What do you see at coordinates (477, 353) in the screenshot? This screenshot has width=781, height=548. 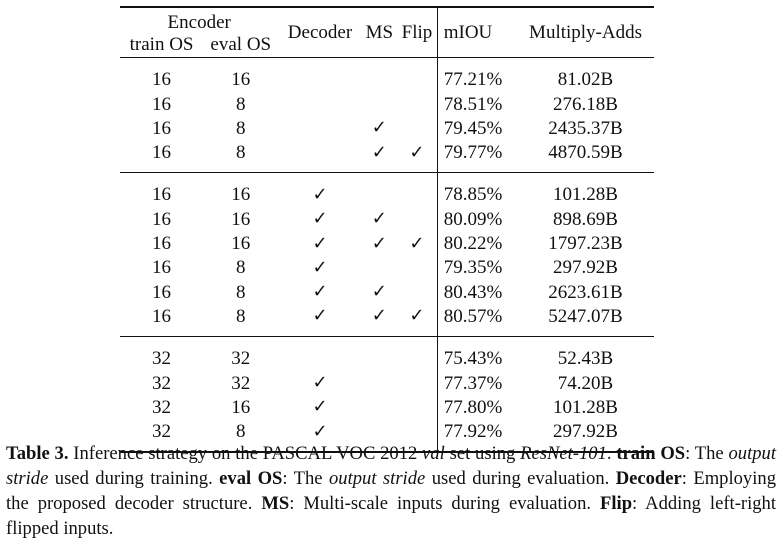 I see `cell-miou: 75.43%` at bounding box center [477, 353].